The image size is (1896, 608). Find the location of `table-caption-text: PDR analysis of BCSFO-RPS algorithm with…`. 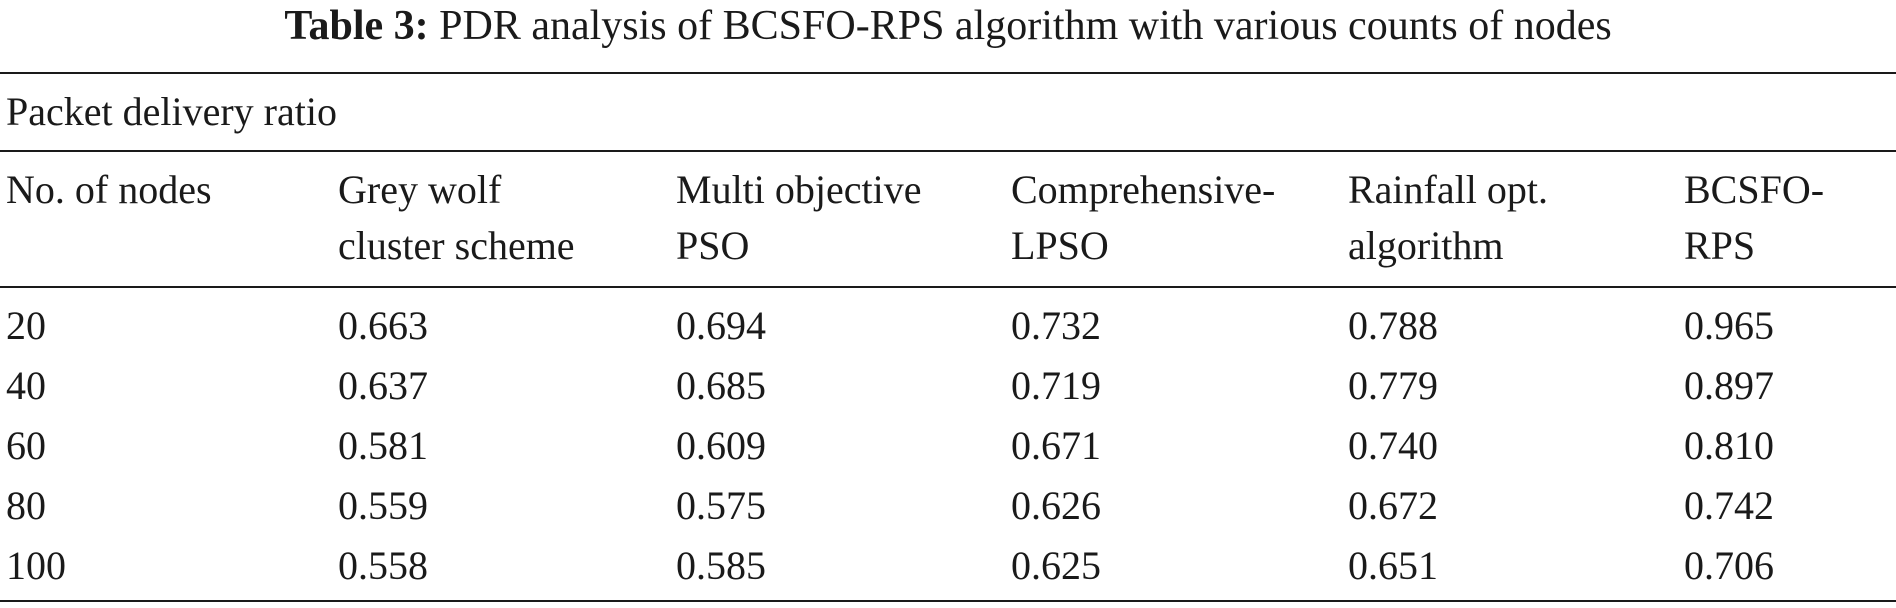

table-caption-text: PDR analysis of BCSFO-RPS algorithm with… is located at coordinates (1025, 26).